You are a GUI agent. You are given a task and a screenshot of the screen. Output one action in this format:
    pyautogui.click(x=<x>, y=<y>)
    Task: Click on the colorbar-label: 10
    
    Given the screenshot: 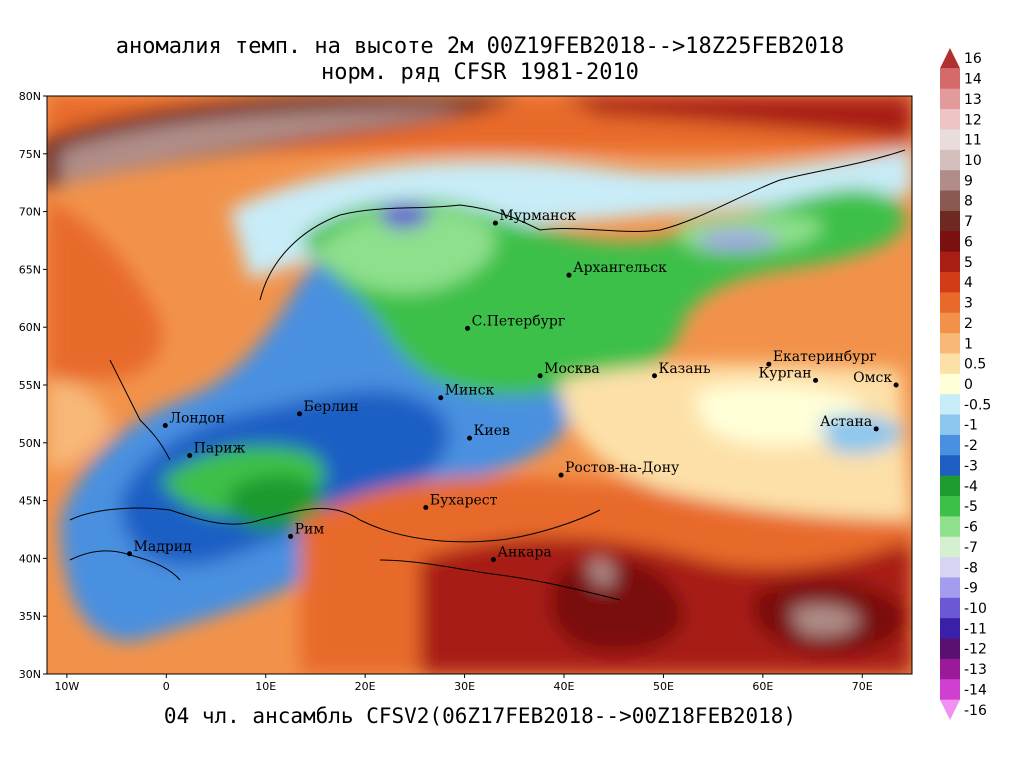 What is the action you would take?
    pyautogui.click(x=973, y=161)
    